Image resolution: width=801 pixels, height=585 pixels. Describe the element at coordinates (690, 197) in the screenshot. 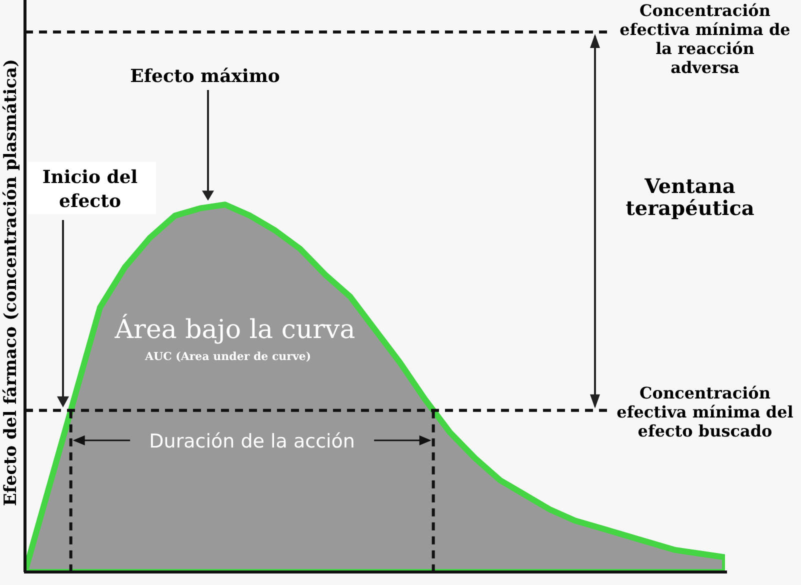

I see `annotation: Ventana terapéutica` at that location.